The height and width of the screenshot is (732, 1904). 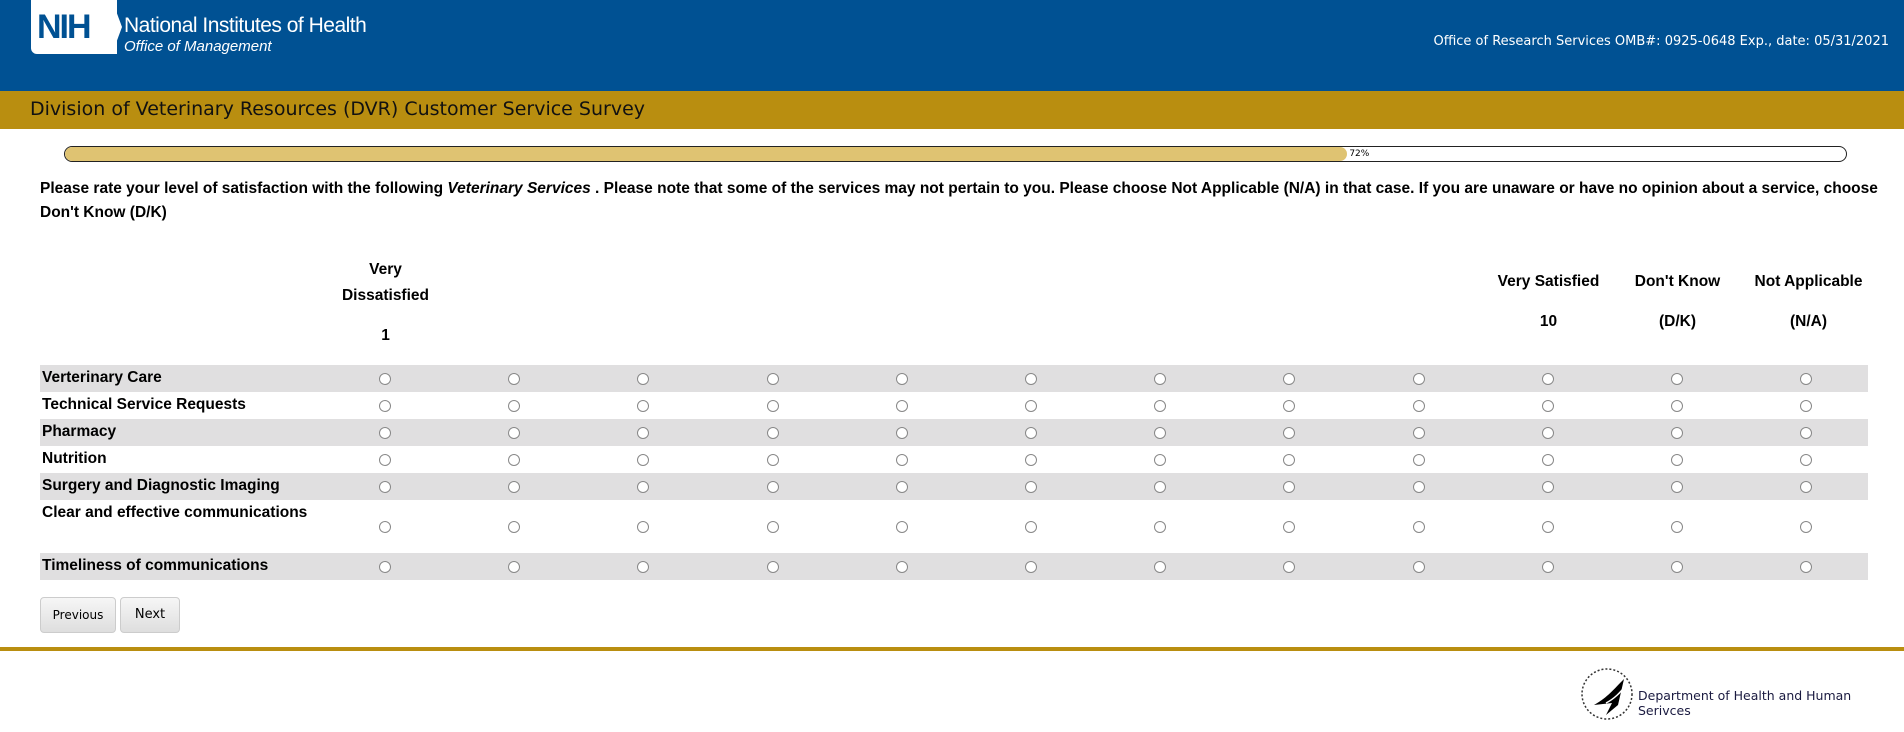 What do you see at coordinates (150, 615) in the screenshot?
I see `next-button: Next` at bounding box center [150, 615].